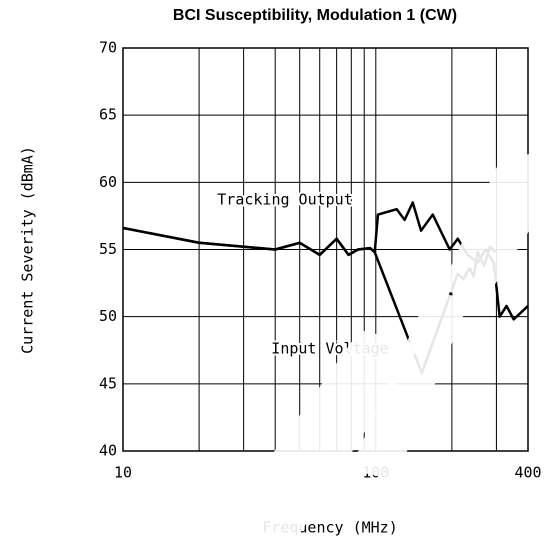 Image resolution: width=549 pixels, height=549 pixels. What do you see at coordinates (108, 451) in the screenshot?
I see `y-tick-label: 40` at bounding box center [108, 451].